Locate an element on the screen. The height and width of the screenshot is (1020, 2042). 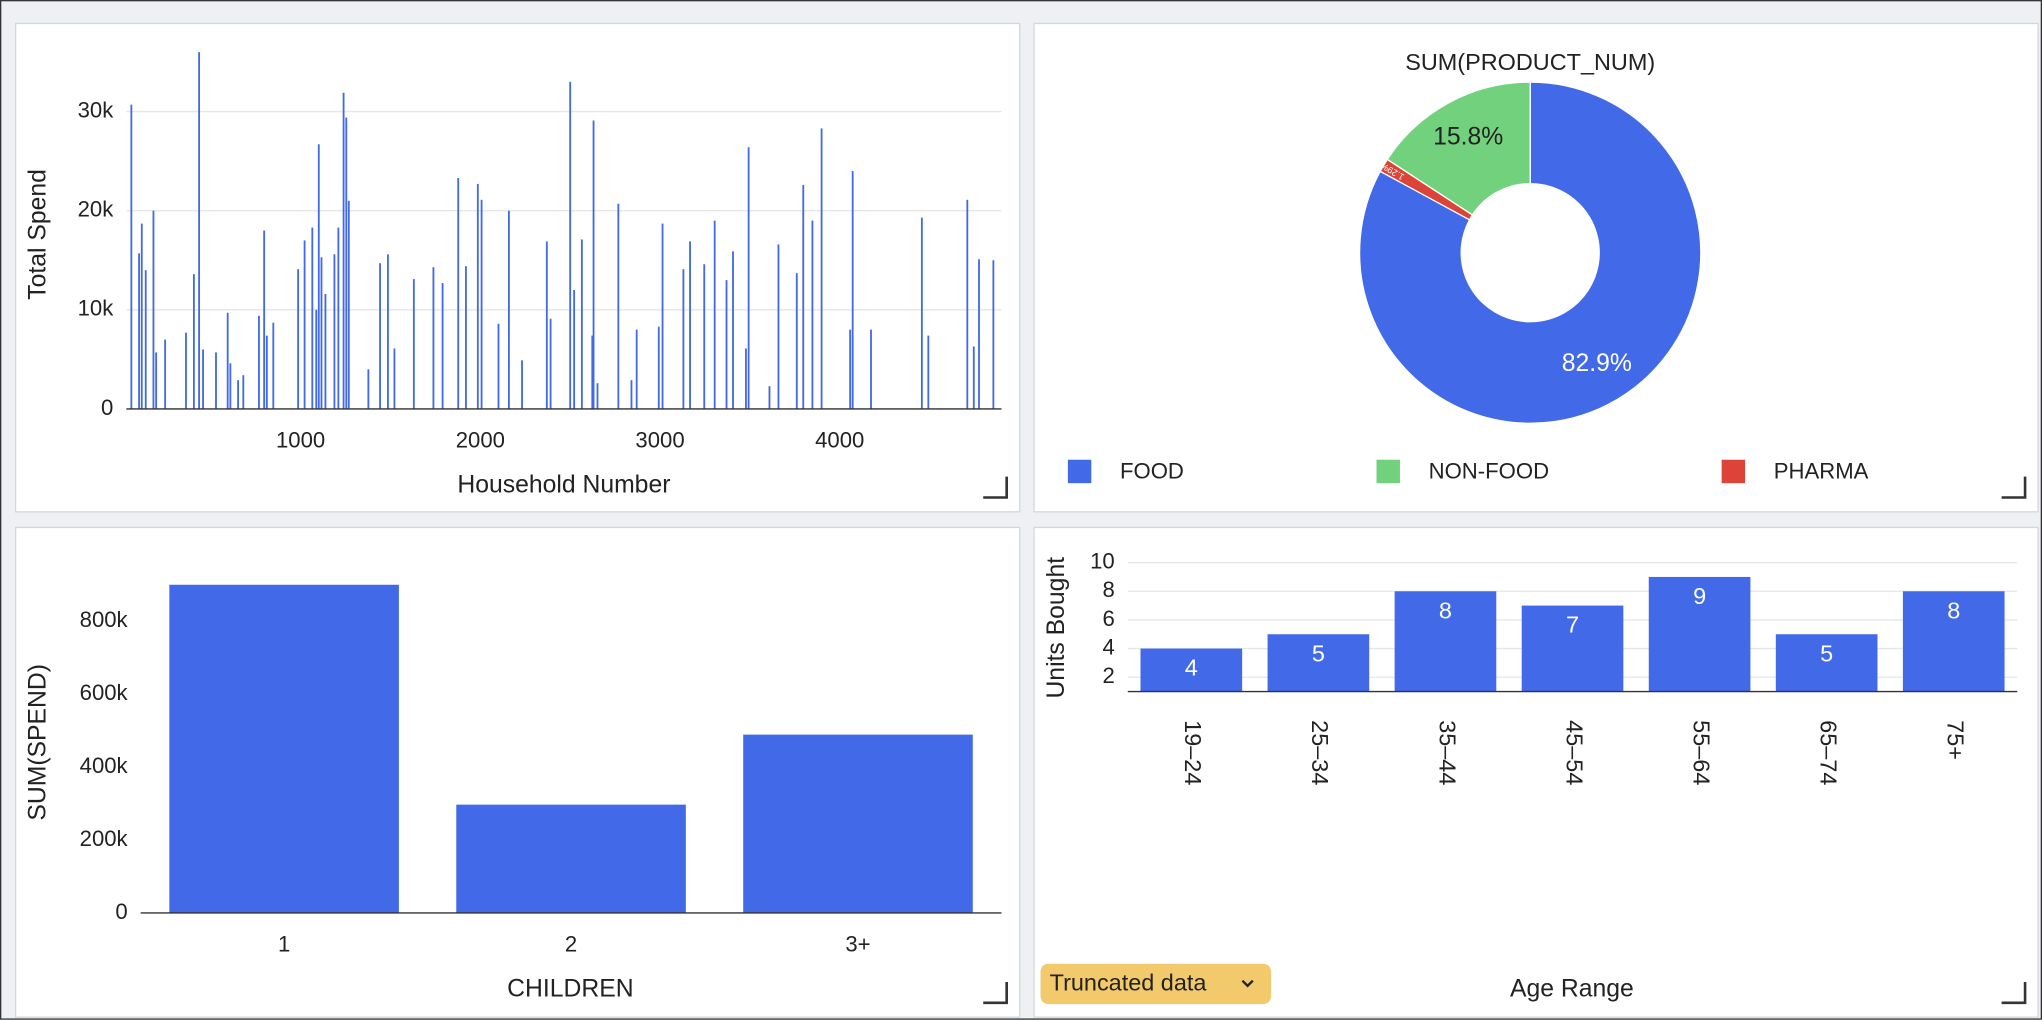
y-tick-label: 600k is located at coordinates (104, 692).